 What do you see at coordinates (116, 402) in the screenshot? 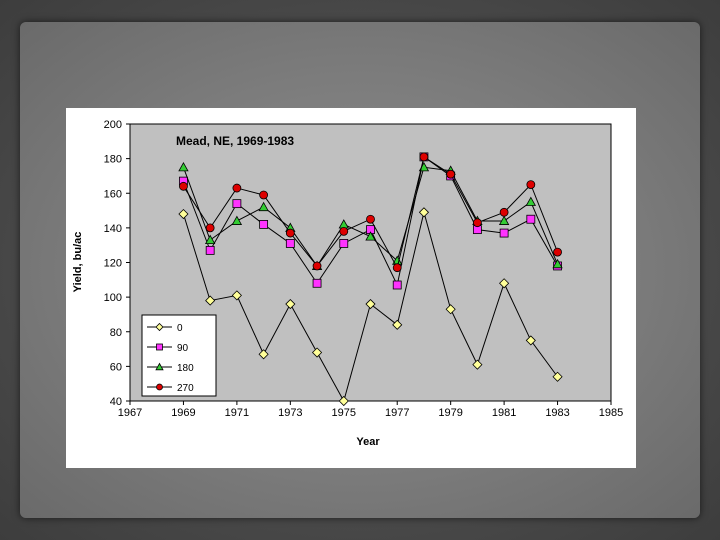
I see `y-tick-label: 40` at bounding box center [116, 402].